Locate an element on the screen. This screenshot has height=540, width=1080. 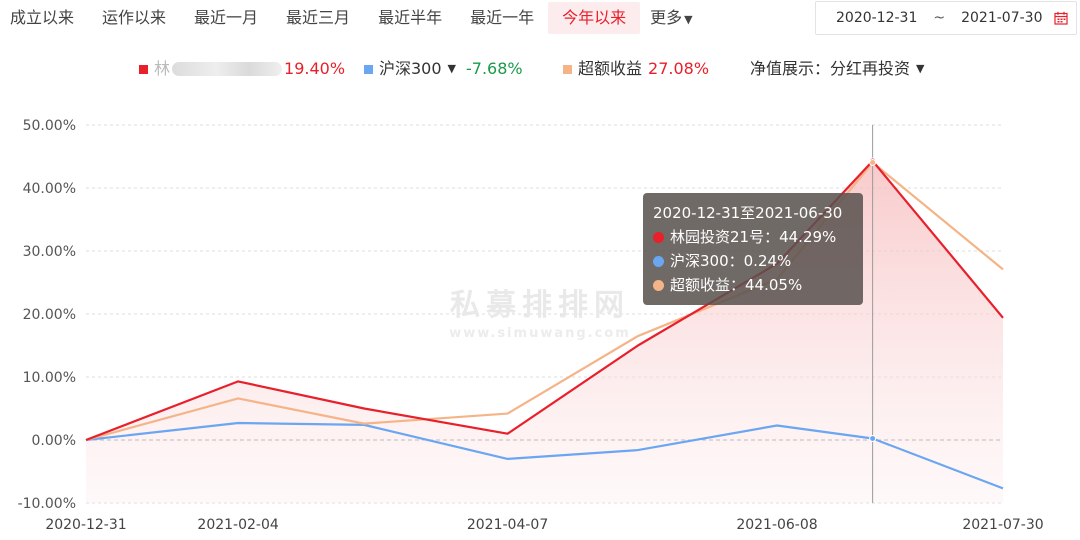
legend-excess: 超额收益 27.08% is located at coordinates (636, 69).